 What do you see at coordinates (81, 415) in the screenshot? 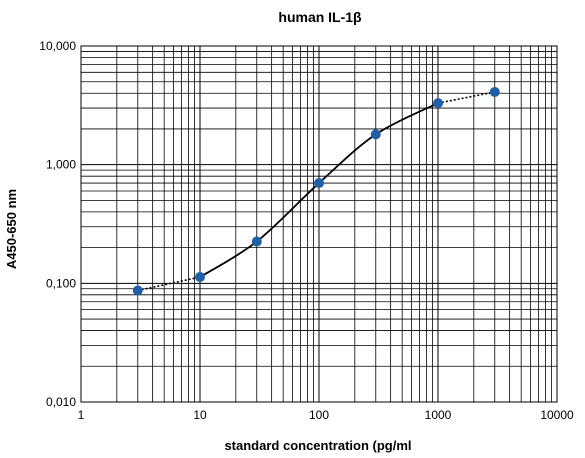
I see `x-tick-label: 1` at bounding box center [81, 415].